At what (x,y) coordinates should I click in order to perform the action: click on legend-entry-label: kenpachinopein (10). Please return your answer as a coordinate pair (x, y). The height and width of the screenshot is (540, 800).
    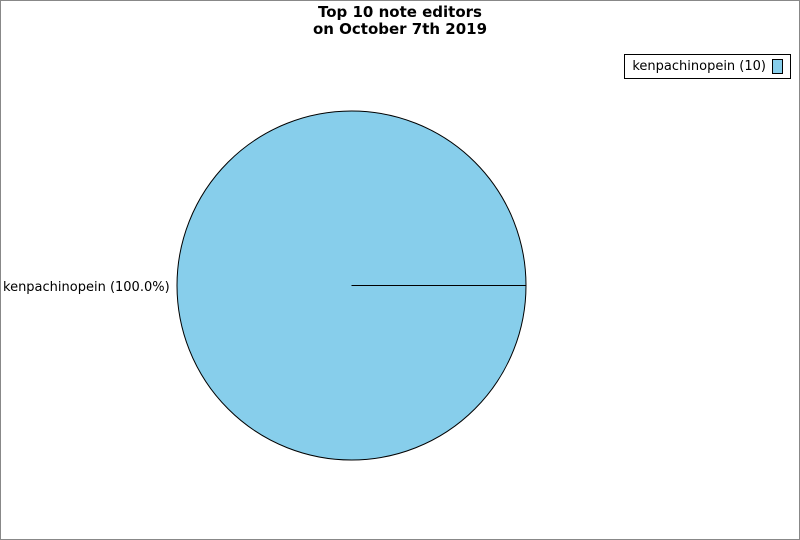
    Looking at the image, I should click on (699, 66).